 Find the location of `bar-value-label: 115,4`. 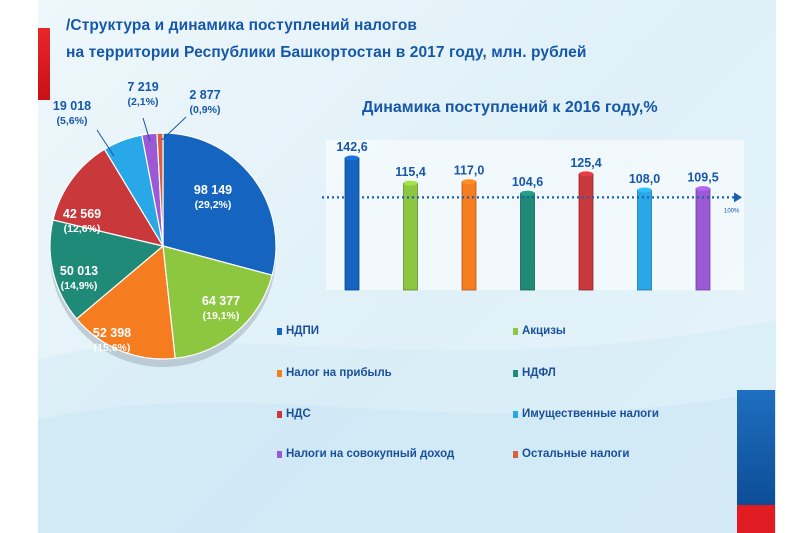

bar-value-label: 115,4 is located at coordinates (410, 172).